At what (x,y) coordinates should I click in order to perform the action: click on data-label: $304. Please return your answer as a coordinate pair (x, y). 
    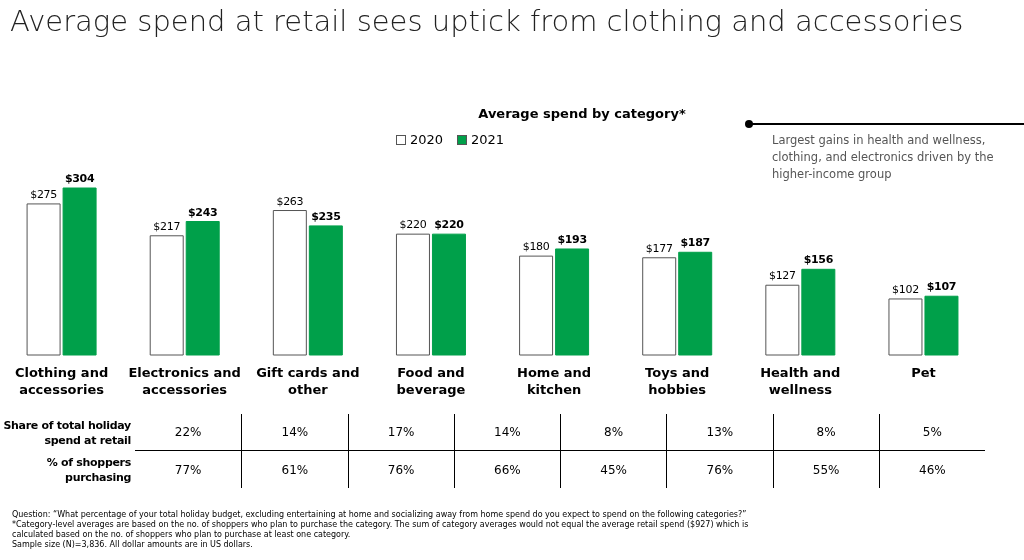
    Looking at the image, I should click on (79, 178).